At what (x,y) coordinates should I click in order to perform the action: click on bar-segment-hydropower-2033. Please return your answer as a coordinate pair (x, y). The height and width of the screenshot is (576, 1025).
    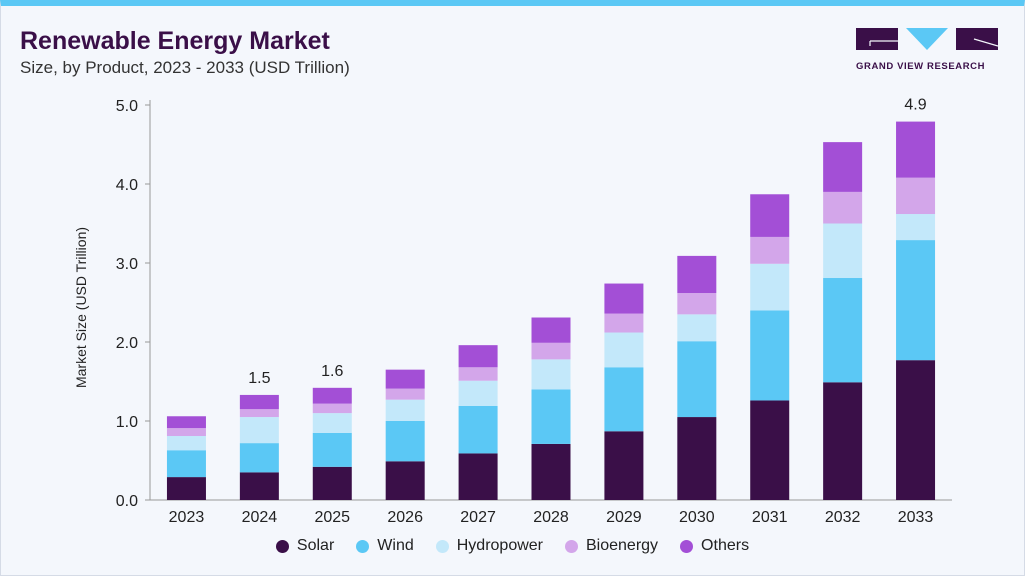
    Looking at the image, I should click on (916, 227).